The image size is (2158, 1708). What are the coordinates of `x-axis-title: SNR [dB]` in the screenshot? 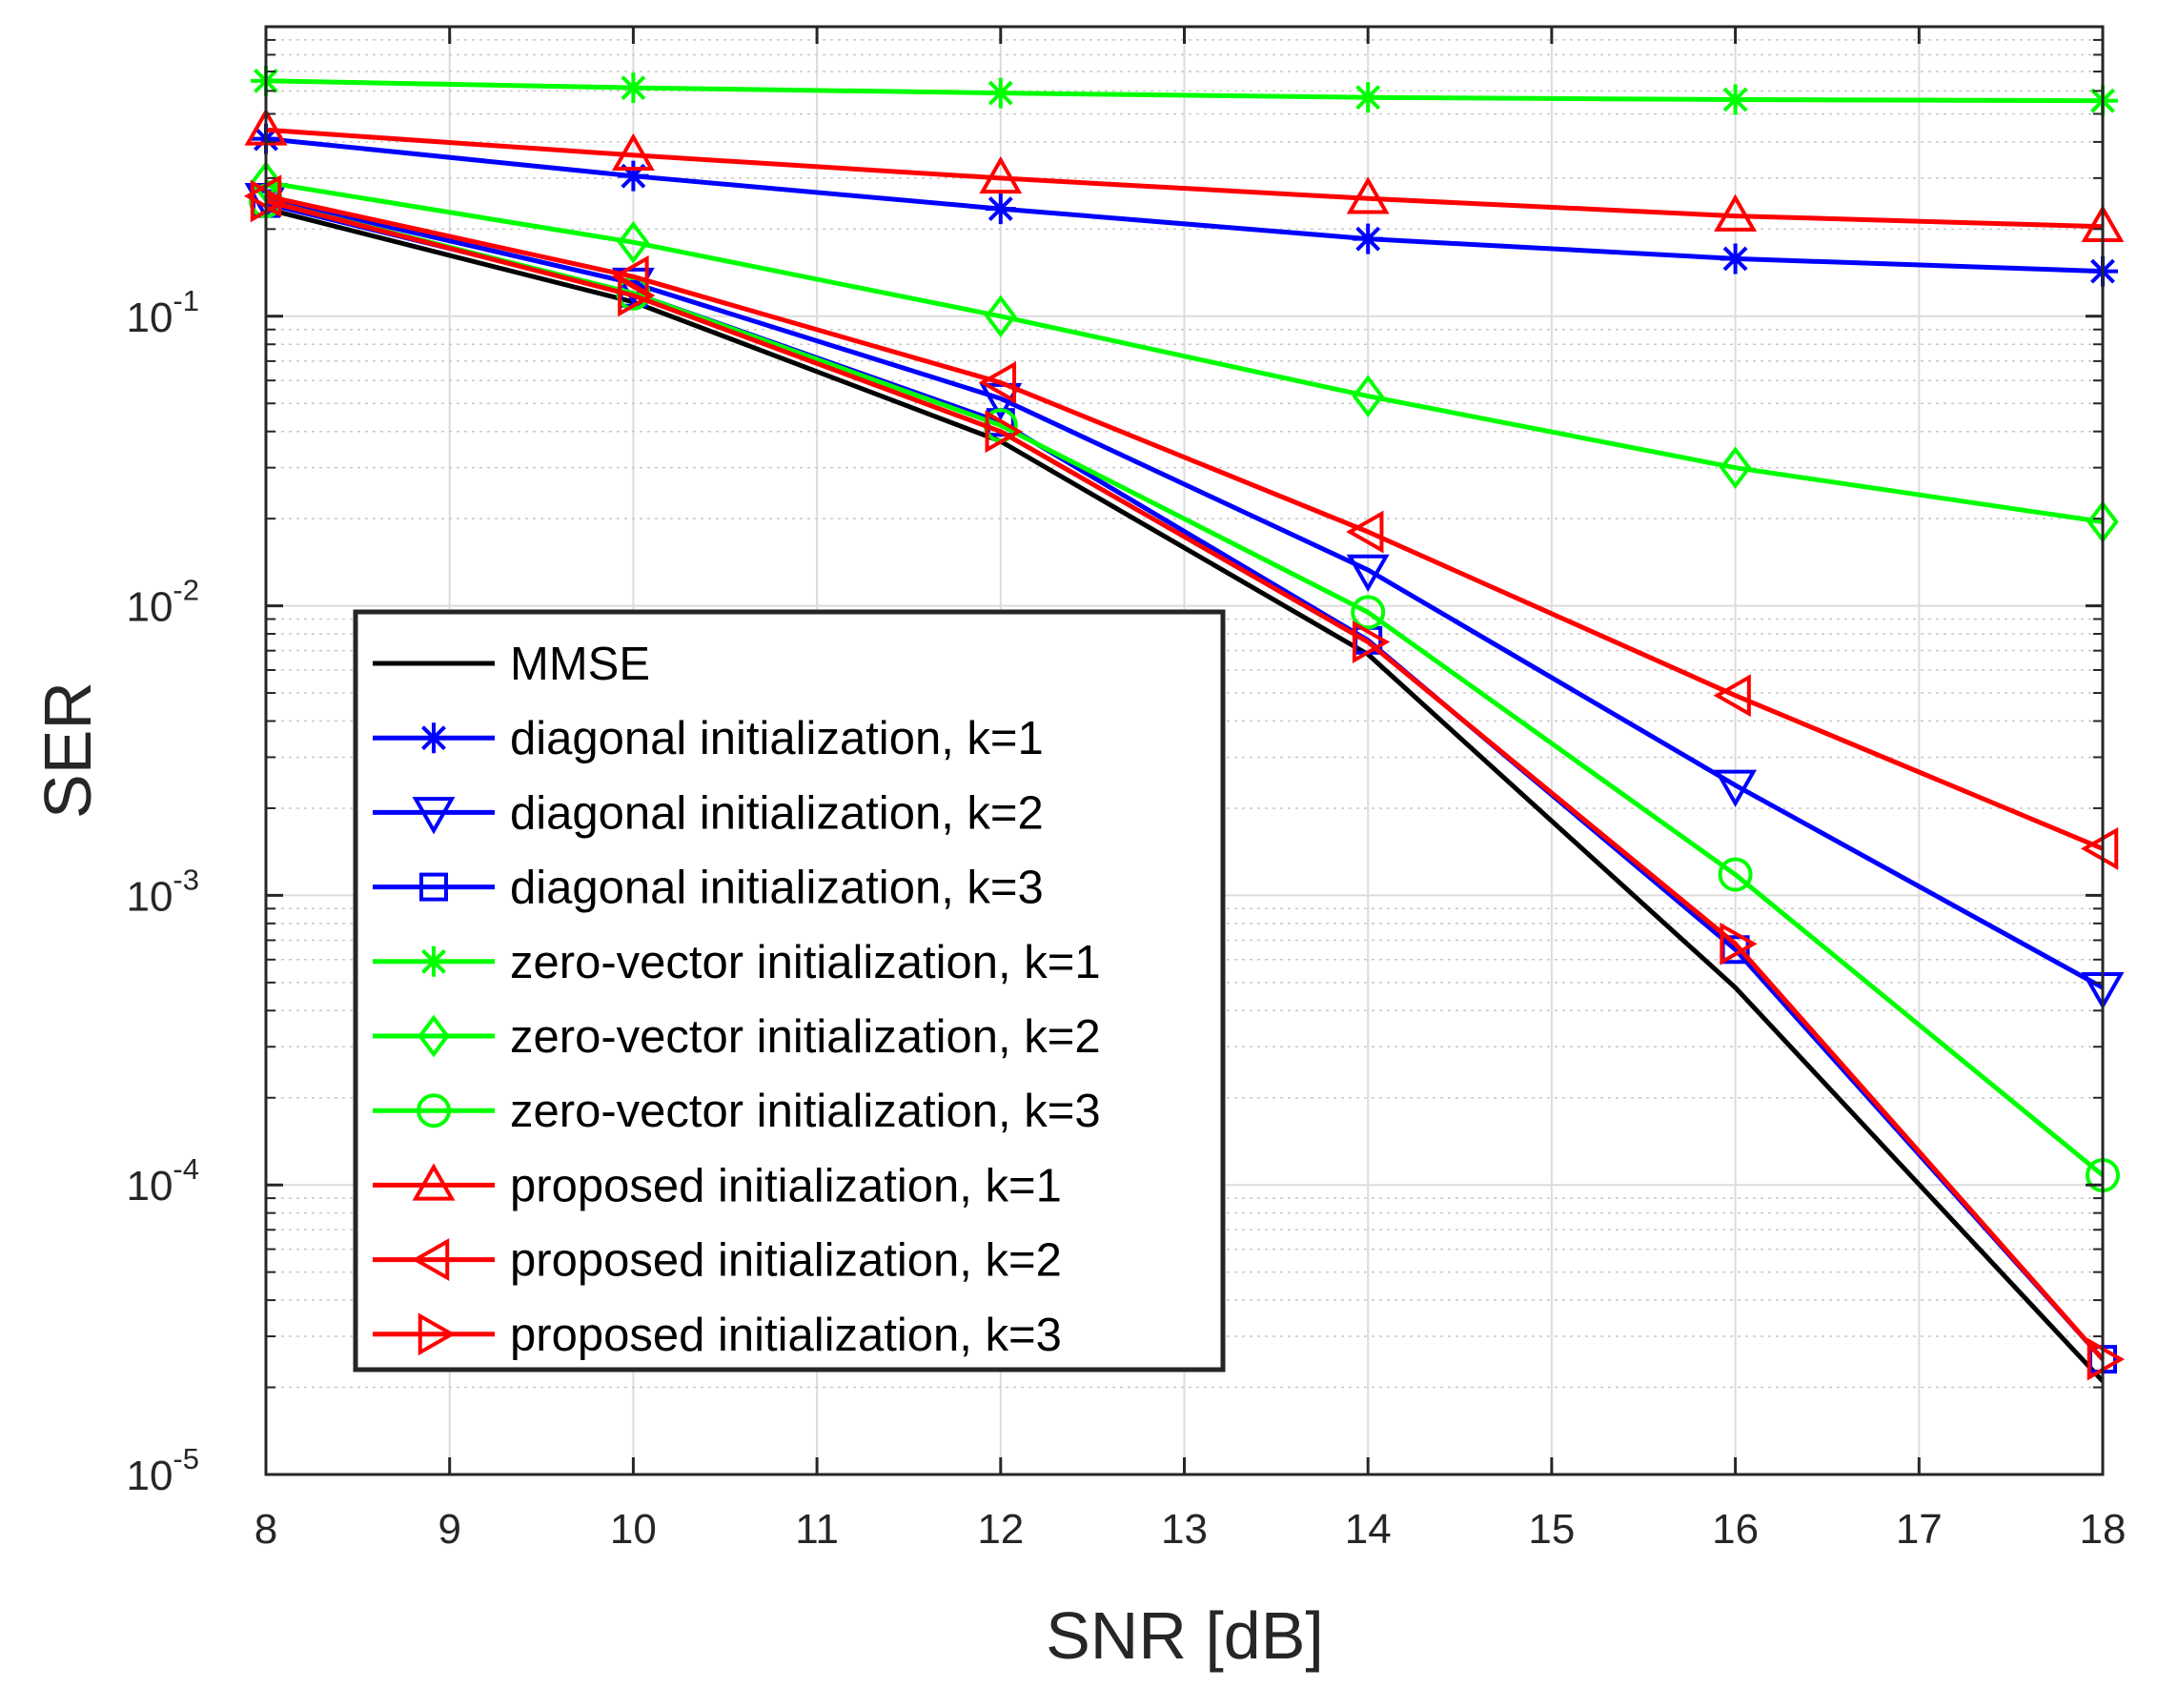 It's located at (1185, 1635).